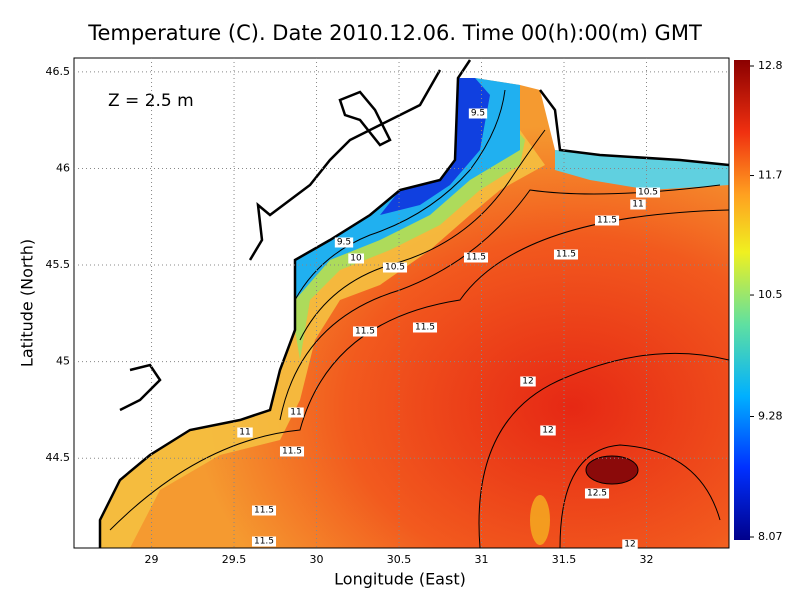 The height and width of the screenshot is (604, 800). I want to click on x-tick-label: 29.5, so click(234, 559).